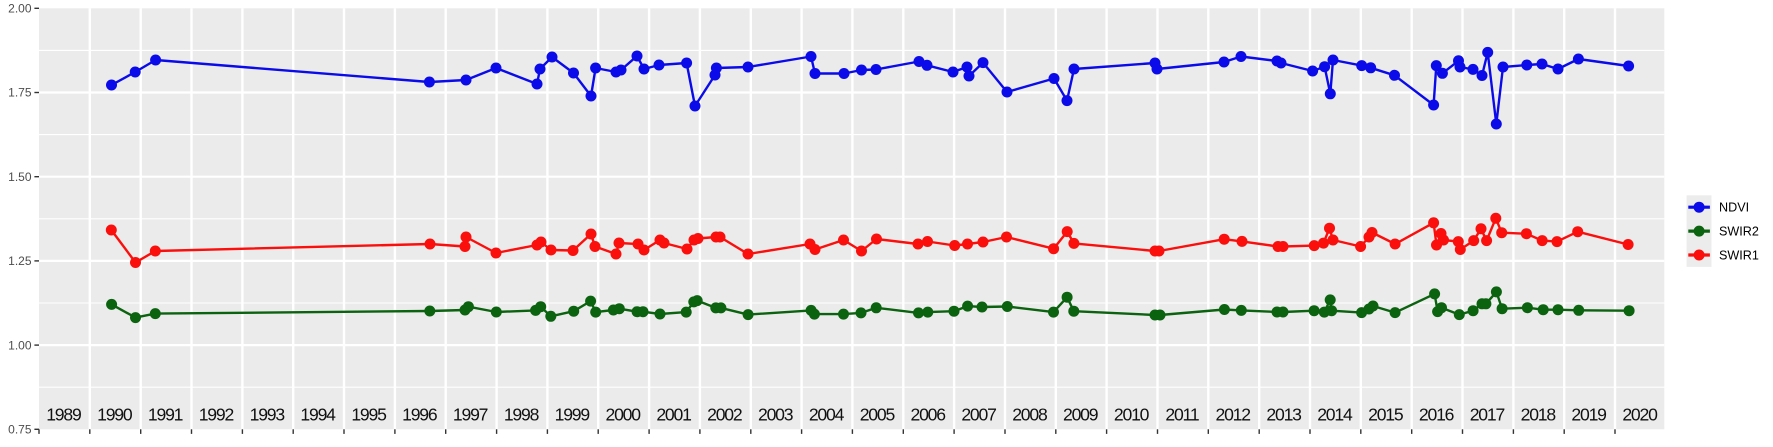  Describe the element at coordinates (827, 415) in the screenshot. I see `svg-text: 2004` at that location.